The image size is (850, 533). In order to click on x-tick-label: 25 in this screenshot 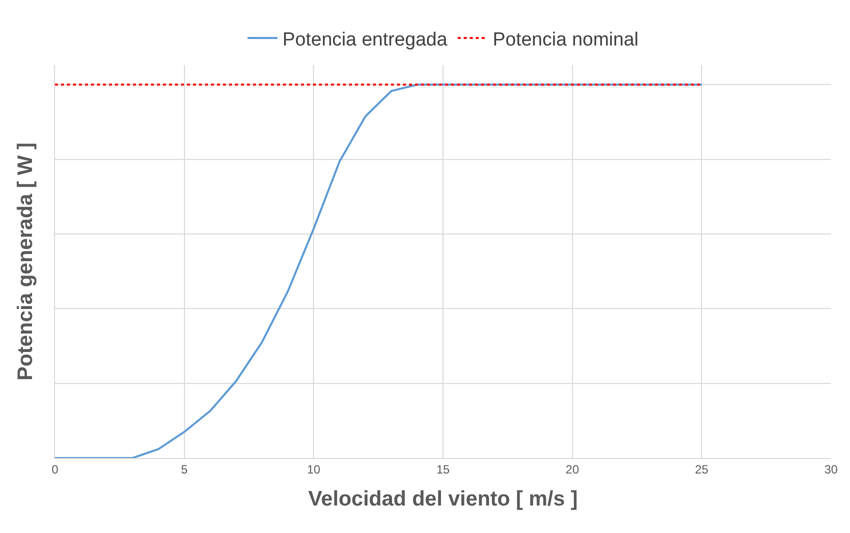, I will do `click(701, 469)`.